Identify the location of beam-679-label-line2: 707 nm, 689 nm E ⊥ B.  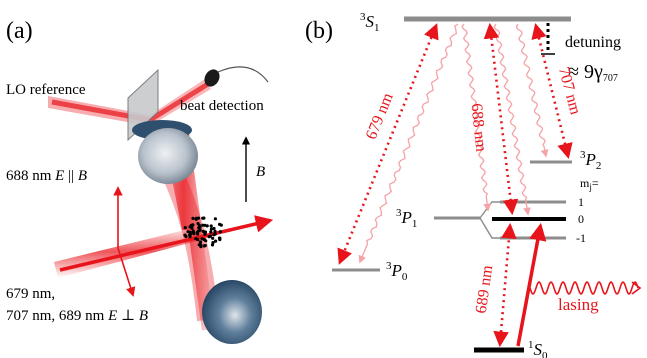
(77, 316).